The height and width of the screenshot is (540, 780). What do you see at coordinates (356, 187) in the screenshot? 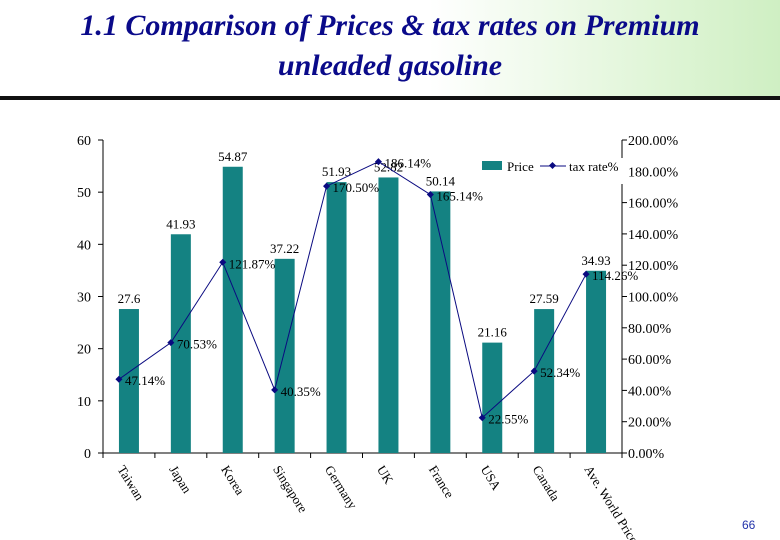
I see `tax-rate-label: 170.50%` at bounding box center [356, 187].